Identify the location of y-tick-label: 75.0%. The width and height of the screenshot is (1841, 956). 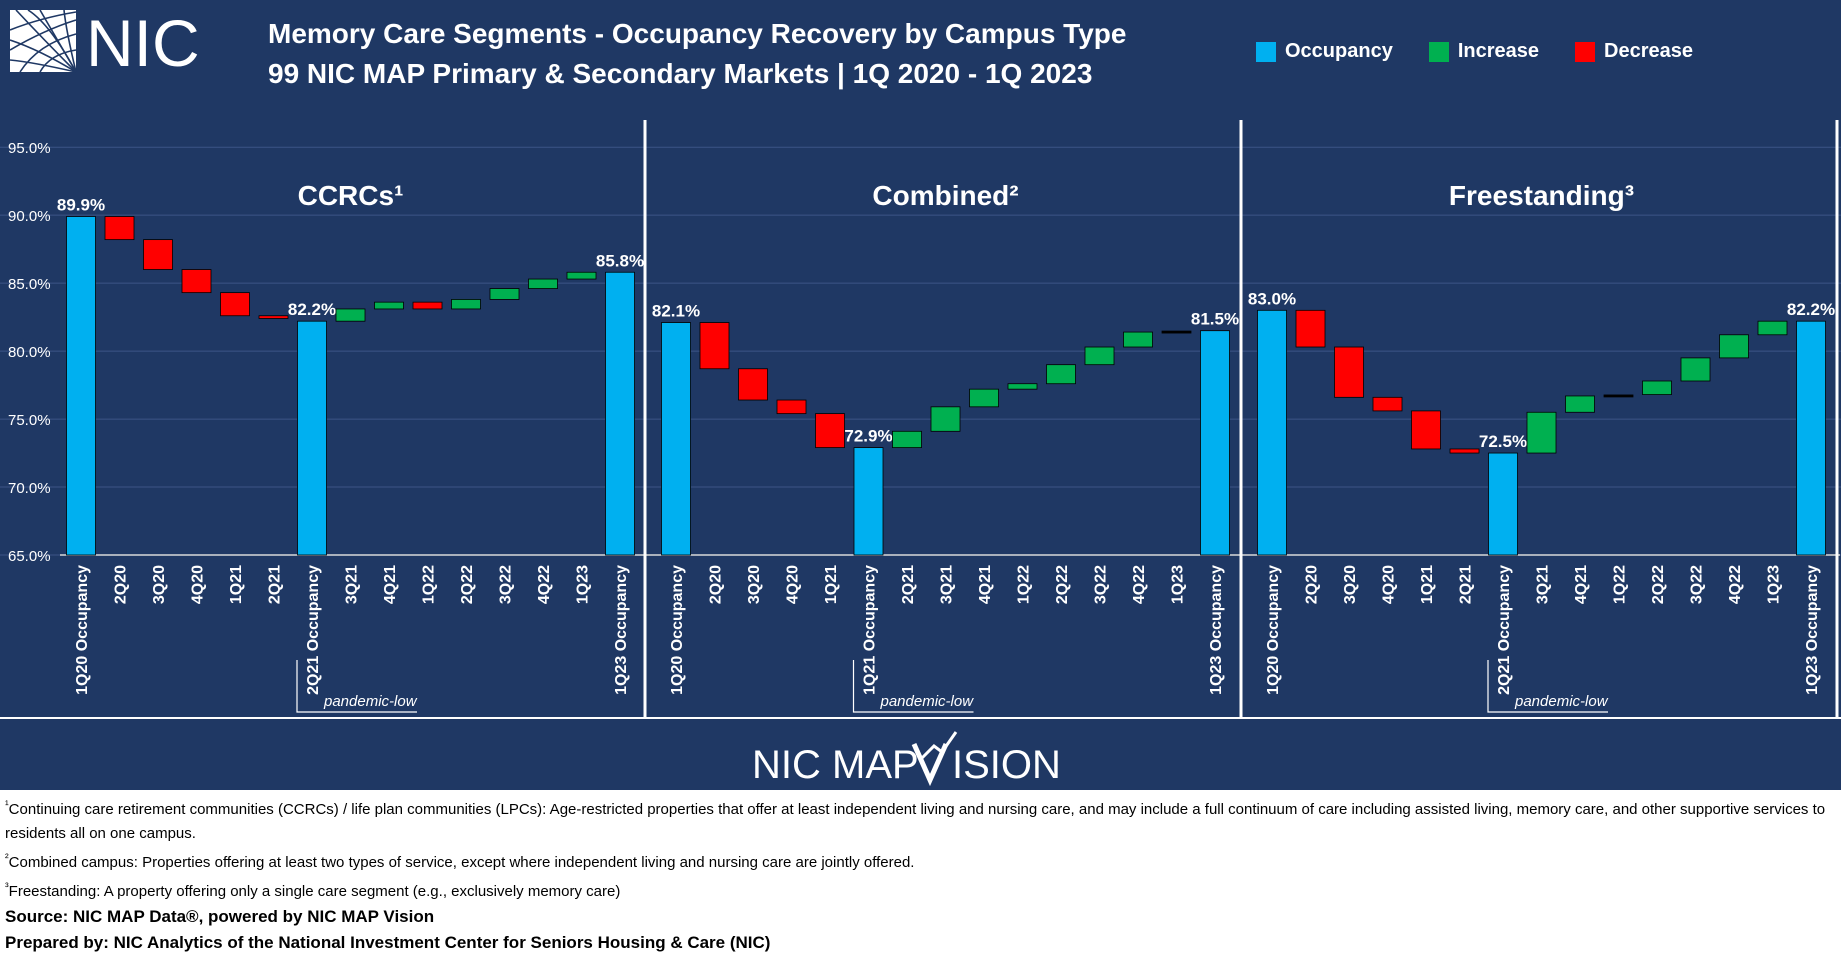
(29, 420).